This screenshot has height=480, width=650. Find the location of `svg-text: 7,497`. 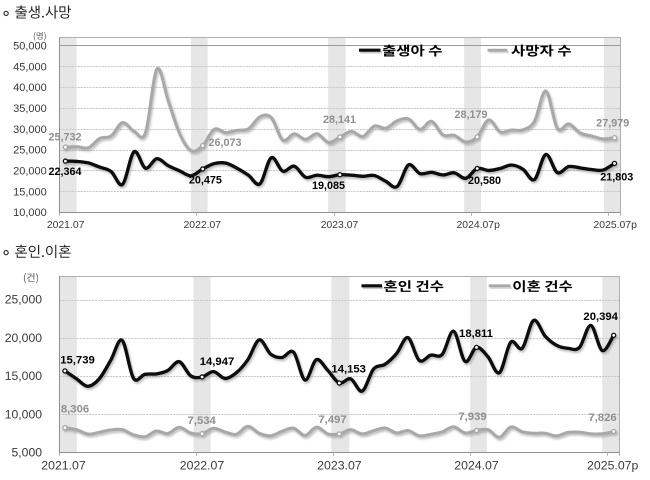

svg-text: 7,497 is located at coordinates (332, 420).